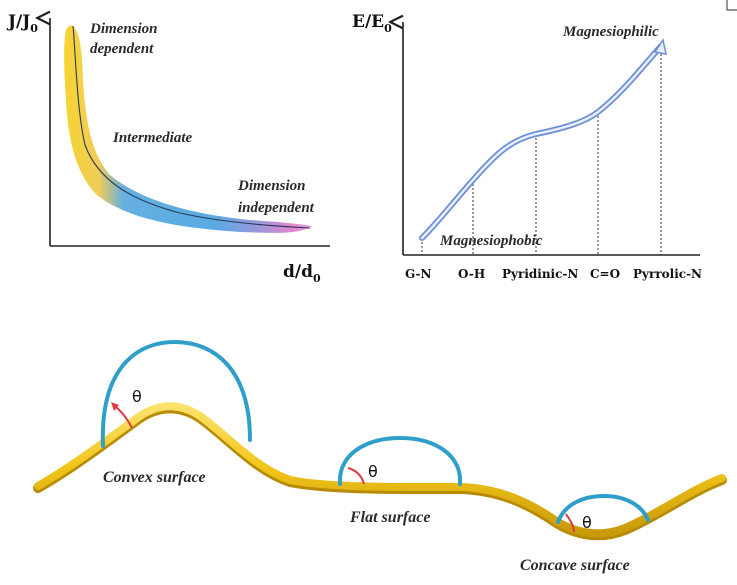 Image resolution: width=737 pixels, height=585 pixels. What do you see at coordinates (152, 138) in the screenshot?
I see `label-intermediate: Intermediate` at bounding box center [152, 138].